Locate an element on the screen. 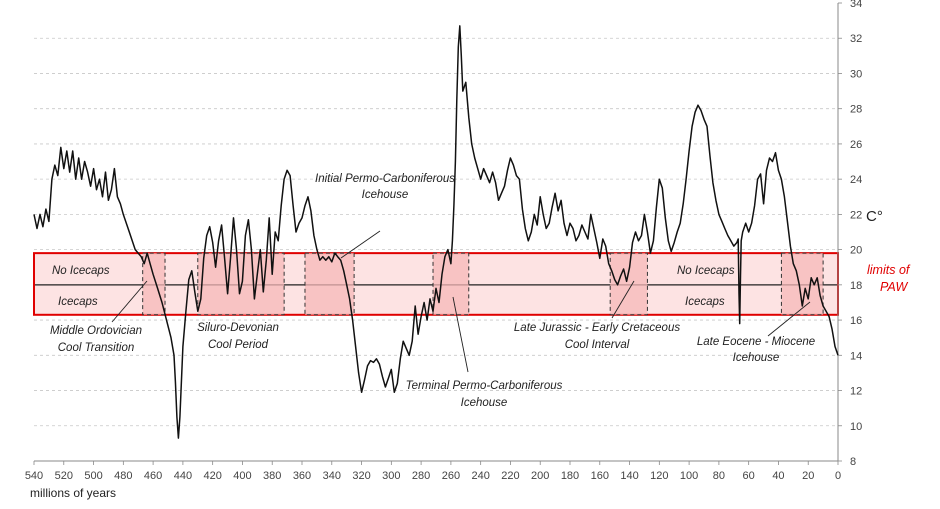 The height and width of the screenshot is (509, 940). y-tick-label: 12 is located at coordinates (856, 392).